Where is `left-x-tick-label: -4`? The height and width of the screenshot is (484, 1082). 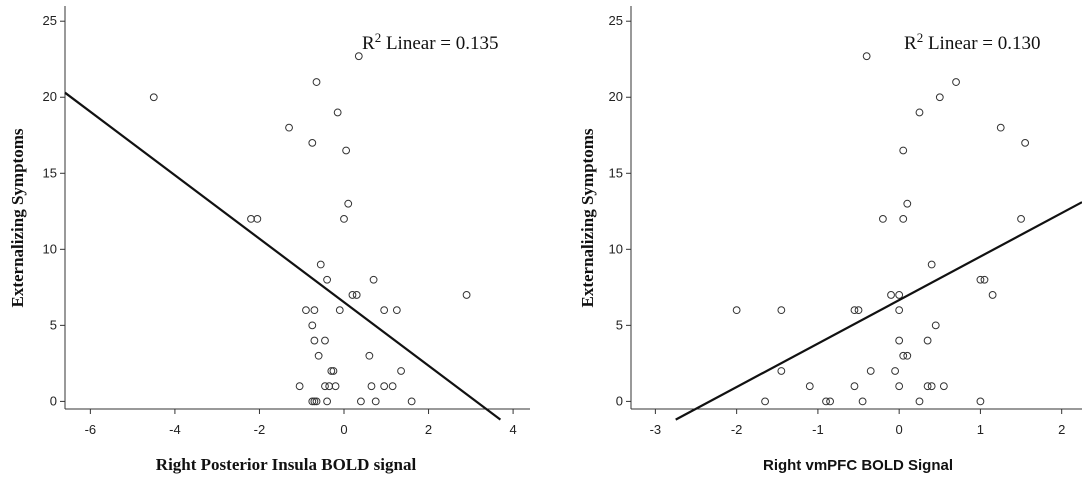
left-x-tick-label: -4 is located at coordinates (175, 429).